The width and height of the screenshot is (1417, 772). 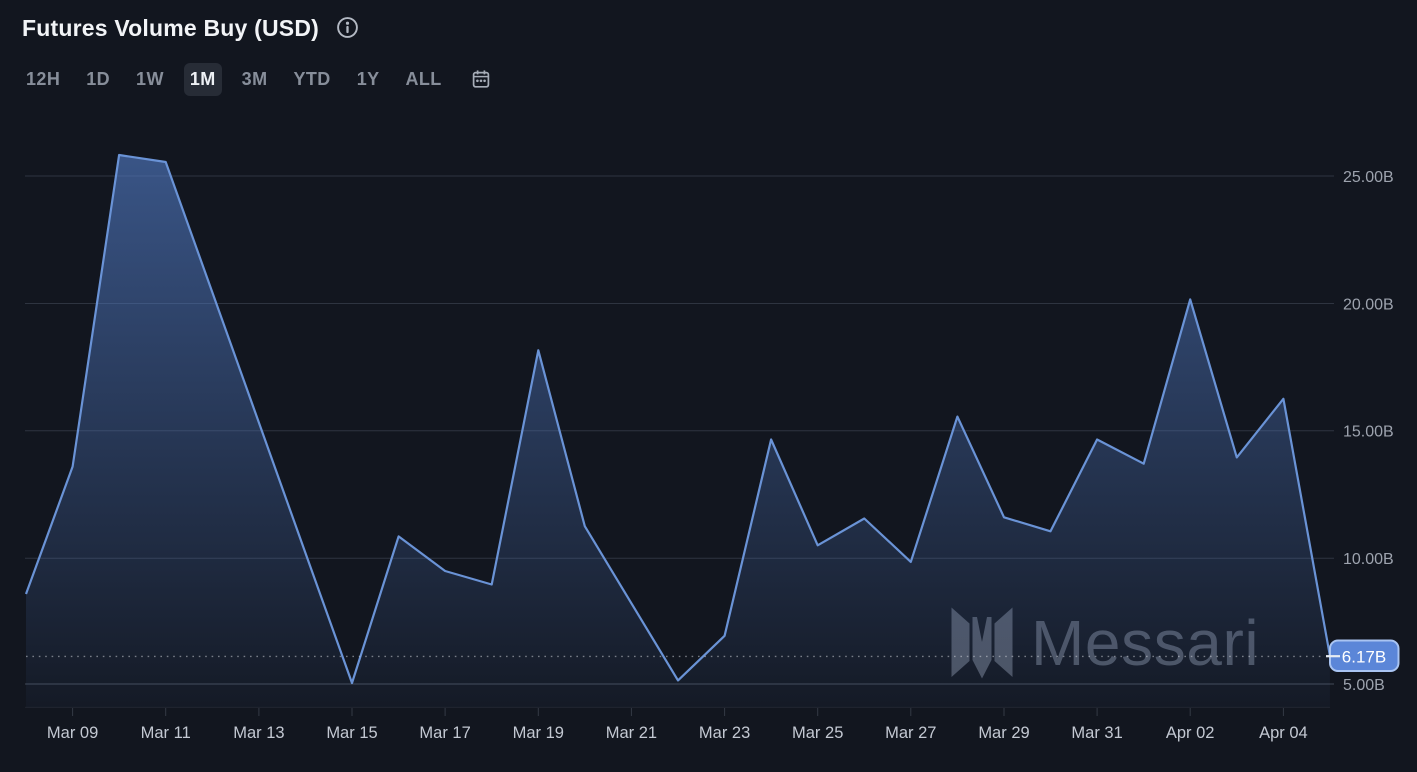 What do you see at coordinates (1364, 685) in the screenshot?
I see `svg-text: 5.00B` at bounding box center [1364, 685].